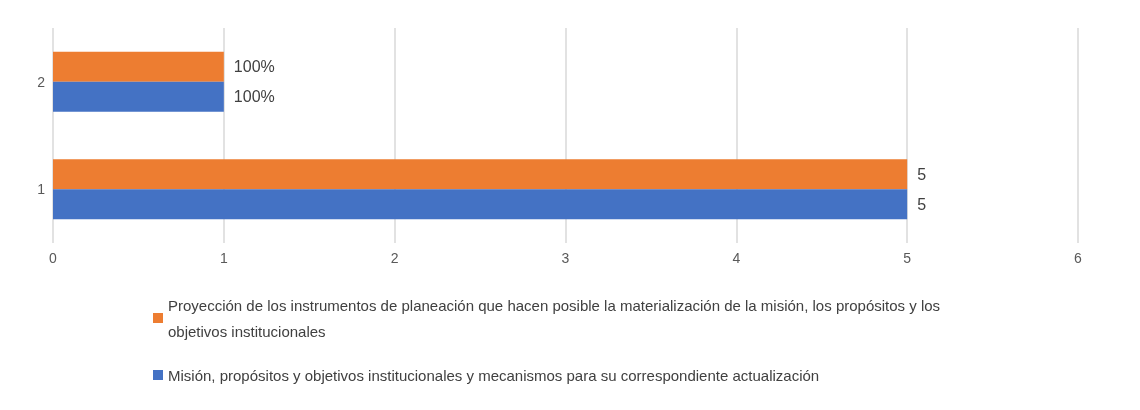 The width and height of the screenshot is (1140, 410). What do you see at coordinates (1078, 258) in the screenshot?
I see `x-tick-label: 6` at bounding box center [1078, 258].